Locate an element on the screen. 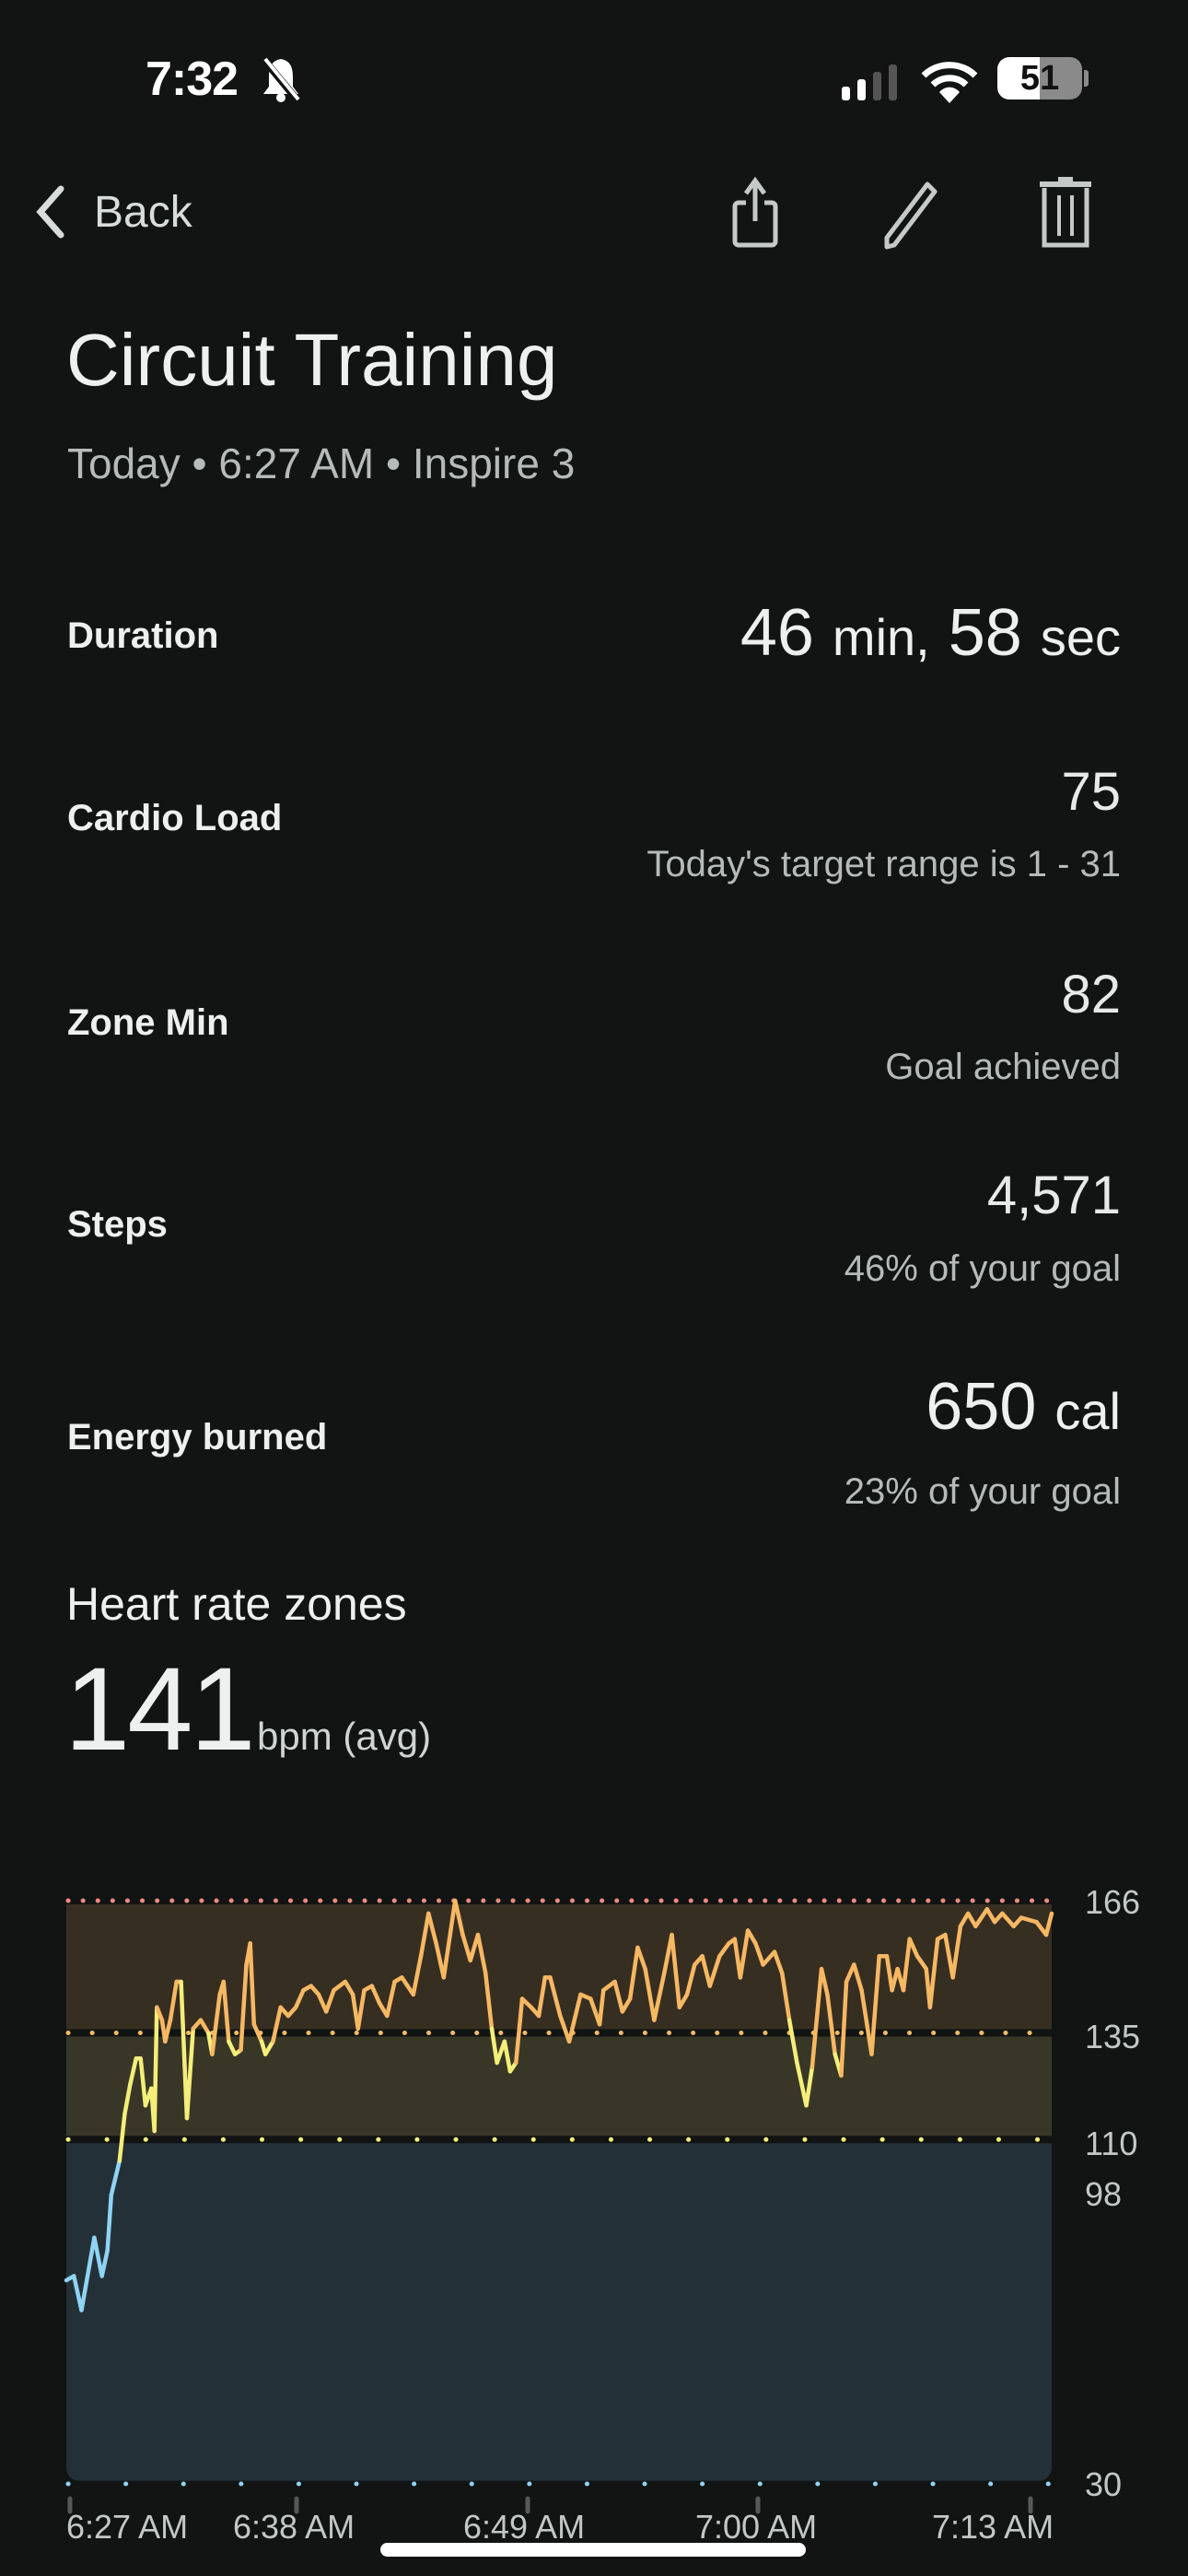 The image size is (1188, 2576). energy-label: Energy burned is located at coordinates (197, 1437).